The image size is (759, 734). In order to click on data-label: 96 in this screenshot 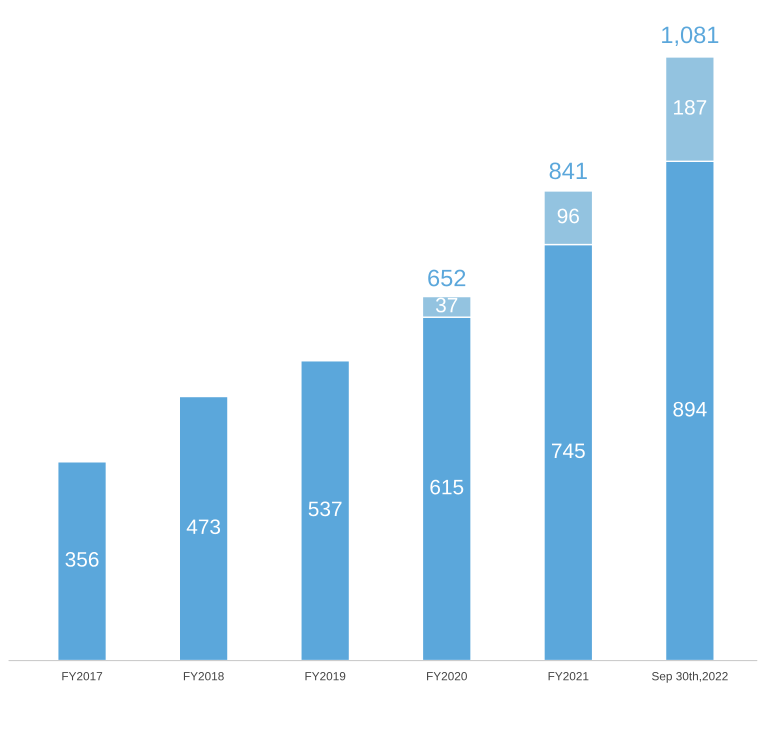, I will do `click(568, 216)`.